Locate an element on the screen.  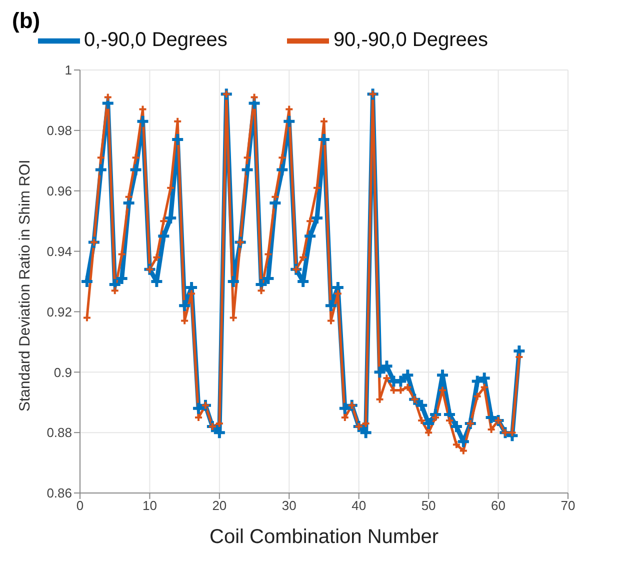
y-tick-label: 0.92 is located at coordinates (59, 312).